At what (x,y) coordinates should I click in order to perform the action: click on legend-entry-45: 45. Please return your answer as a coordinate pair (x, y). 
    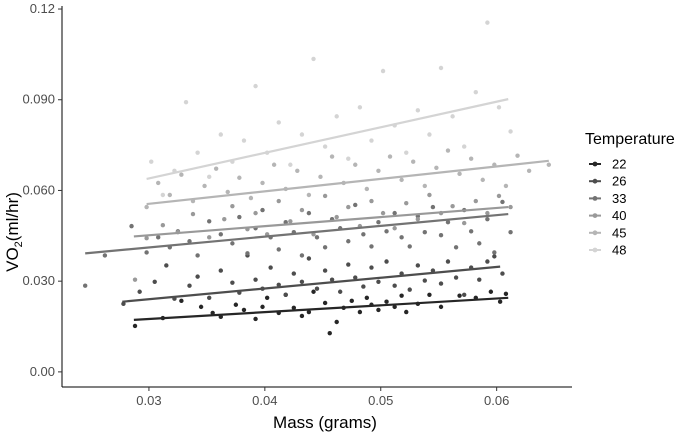
    Looking at the image, I should click on (607, 232).